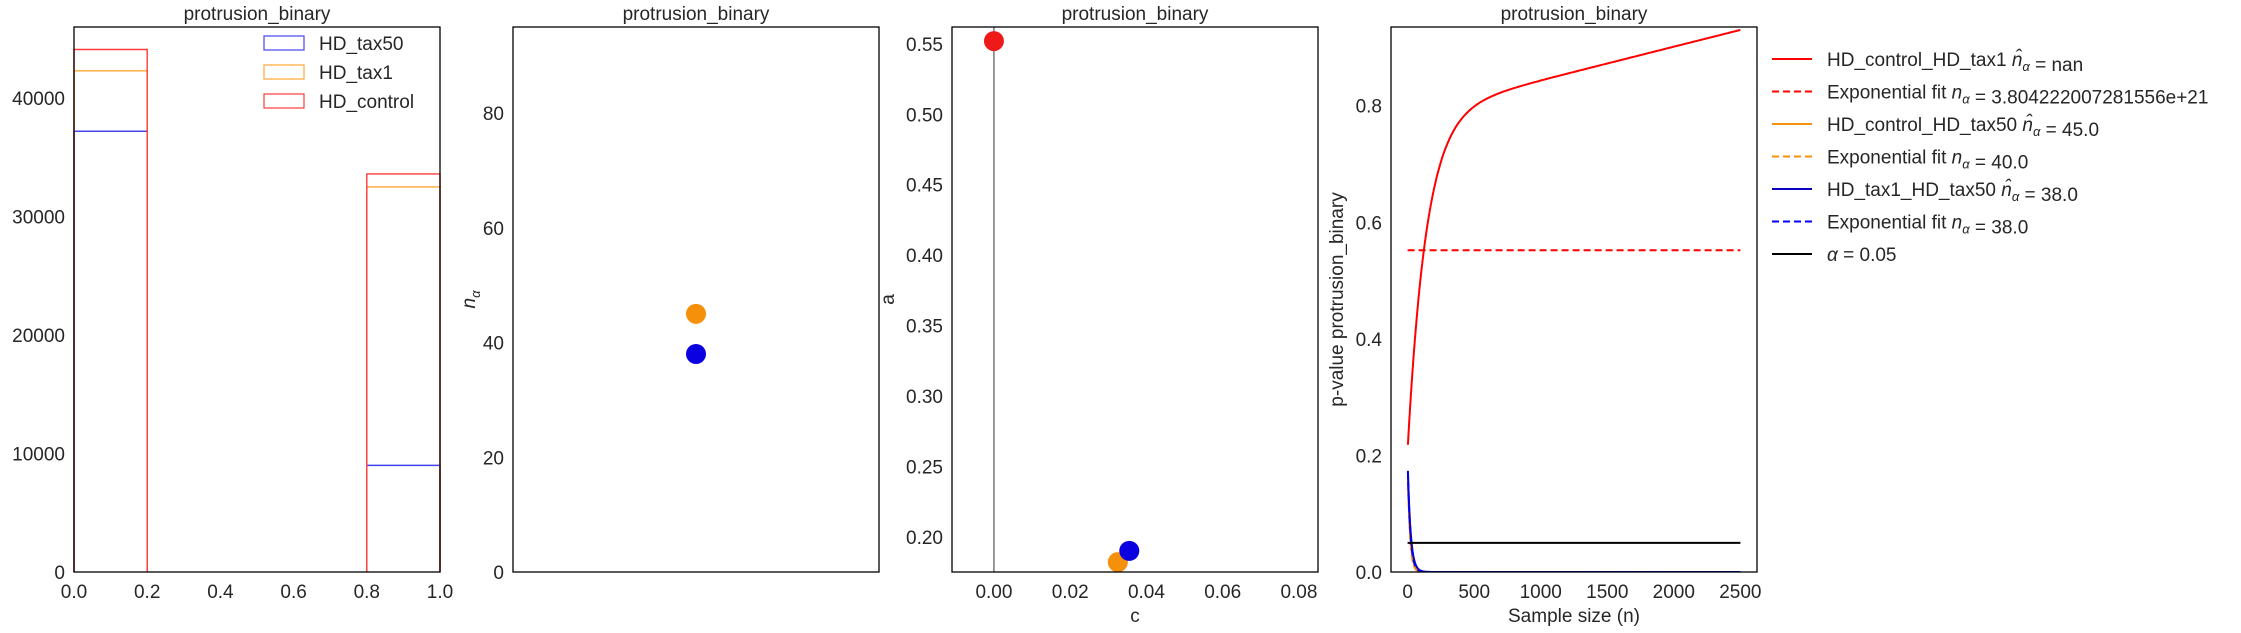 The height and width of the screenshot is (633, 2241). I want to click on y-tick-label: 60, so click(493, 229).